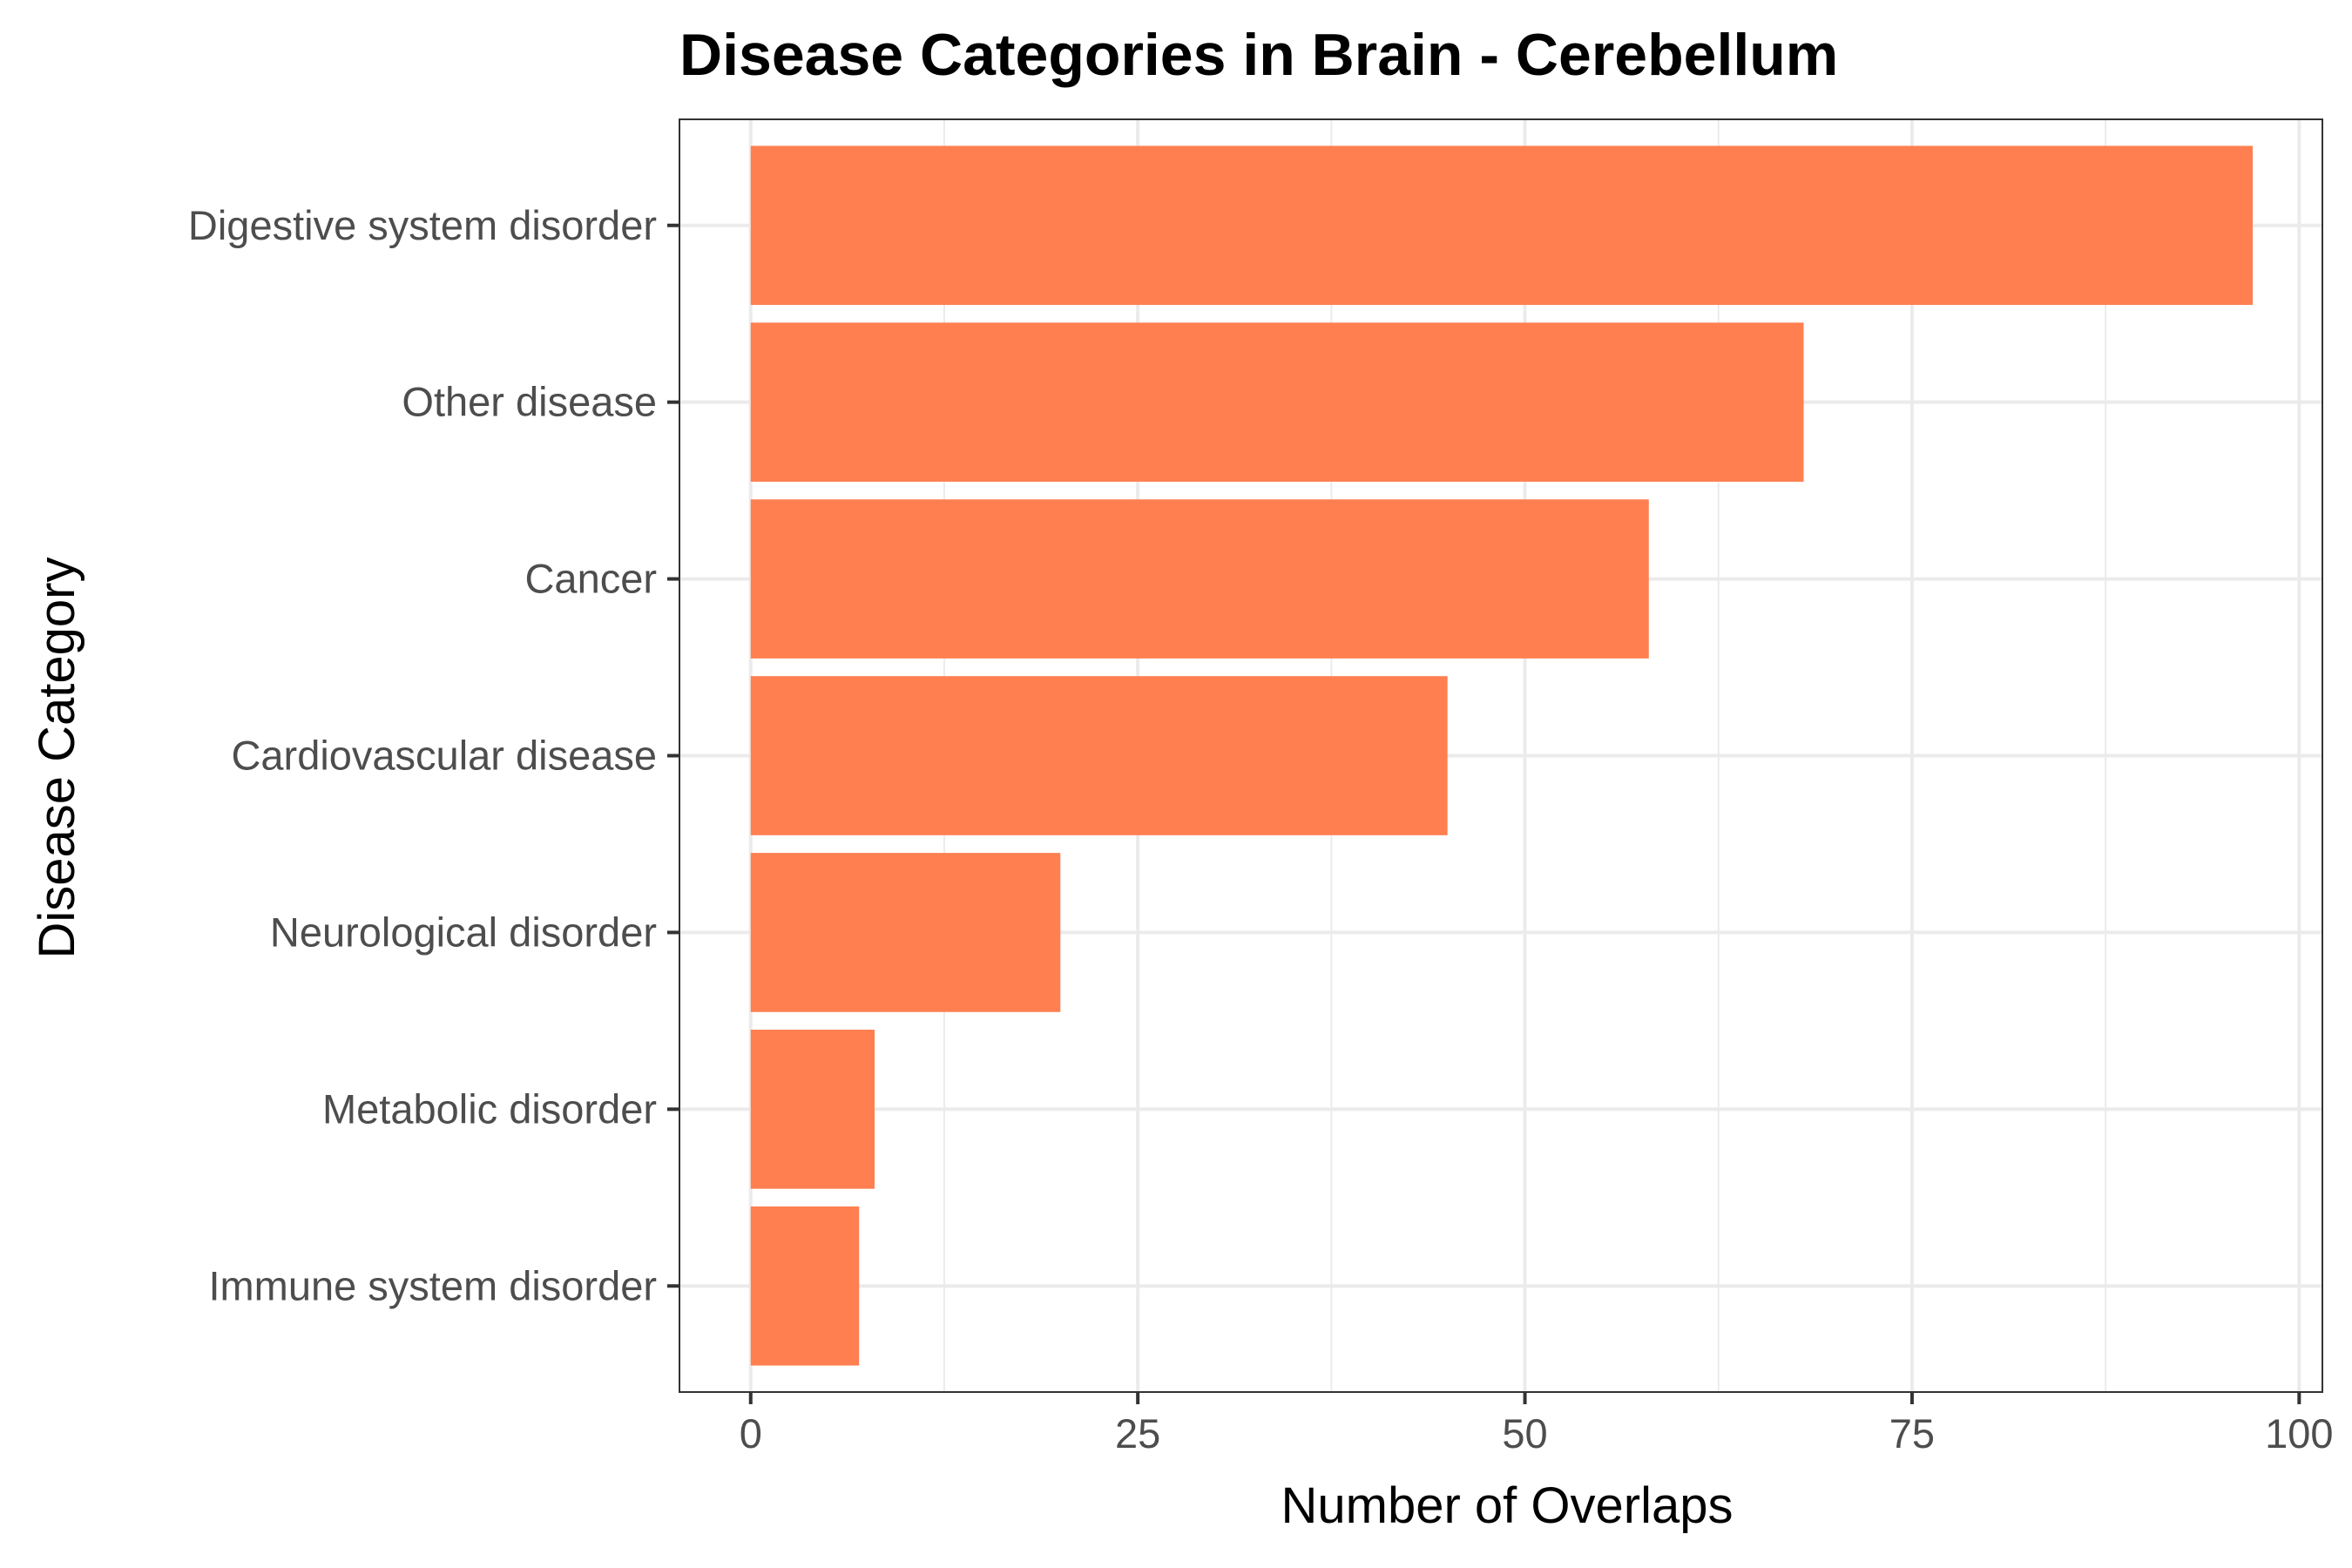  What do you see at coordinates (590, 579) in the screenshot?
I see `y-tick-label: Cancer` at bounding box center [590, 579].